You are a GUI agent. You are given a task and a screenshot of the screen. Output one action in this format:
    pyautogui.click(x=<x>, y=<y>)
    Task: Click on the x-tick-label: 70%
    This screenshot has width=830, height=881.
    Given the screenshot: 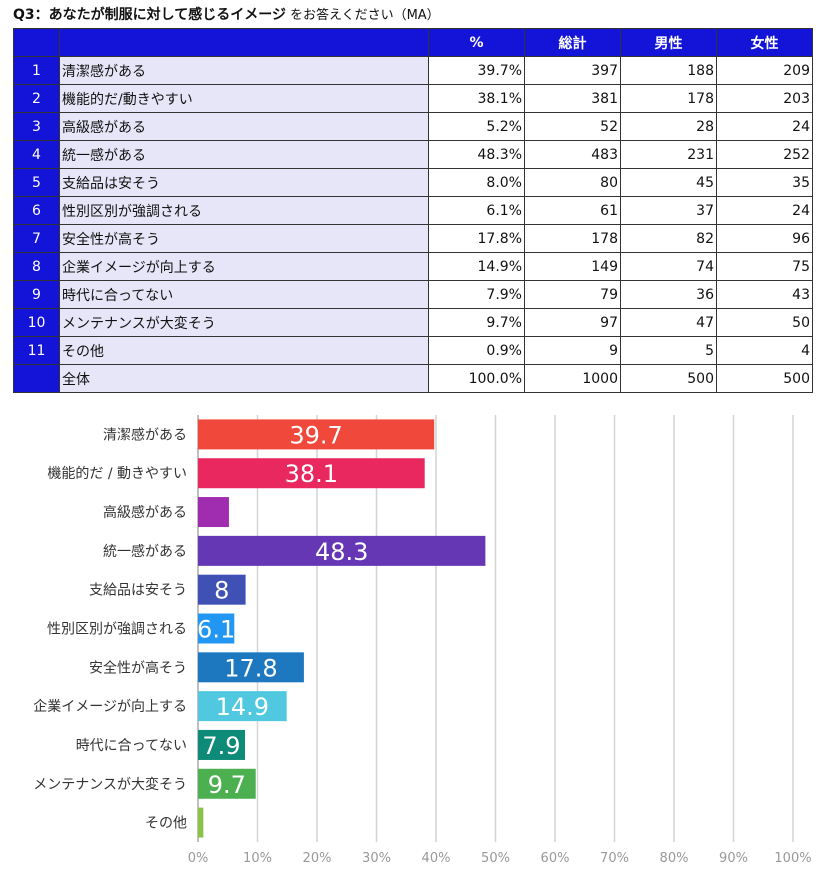 What is the action you would take?
    pyautogui.click(x=614, y=858)
    